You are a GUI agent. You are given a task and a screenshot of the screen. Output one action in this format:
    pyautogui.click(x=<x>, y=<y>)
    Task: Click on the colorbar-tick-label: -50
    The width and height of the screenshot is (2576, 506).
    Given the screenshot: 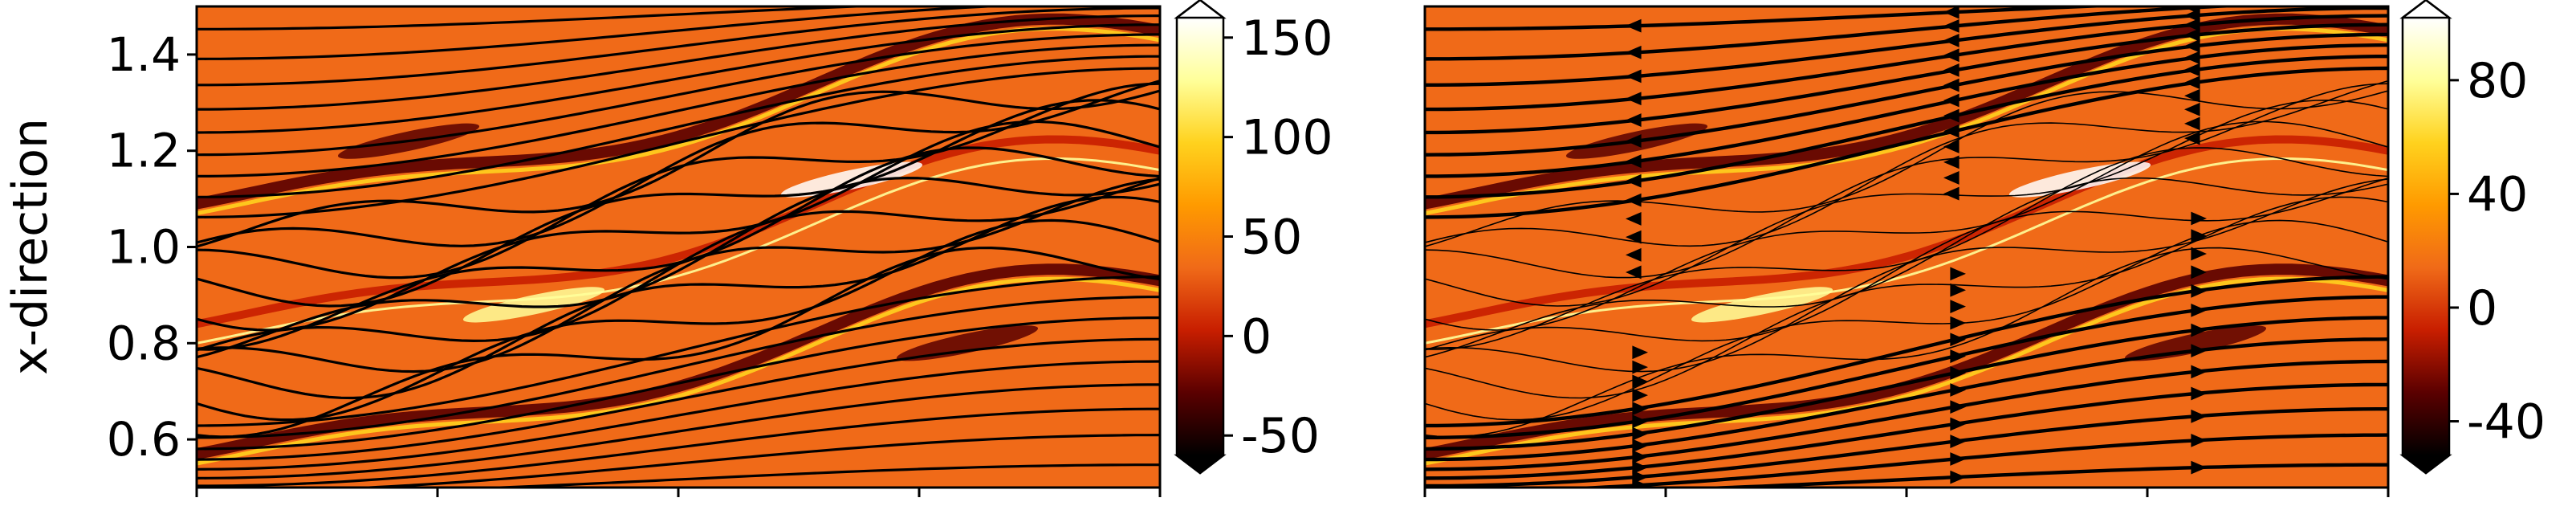 What is the action you would take?
    pyautogui.click(x=1280, y=436)
    